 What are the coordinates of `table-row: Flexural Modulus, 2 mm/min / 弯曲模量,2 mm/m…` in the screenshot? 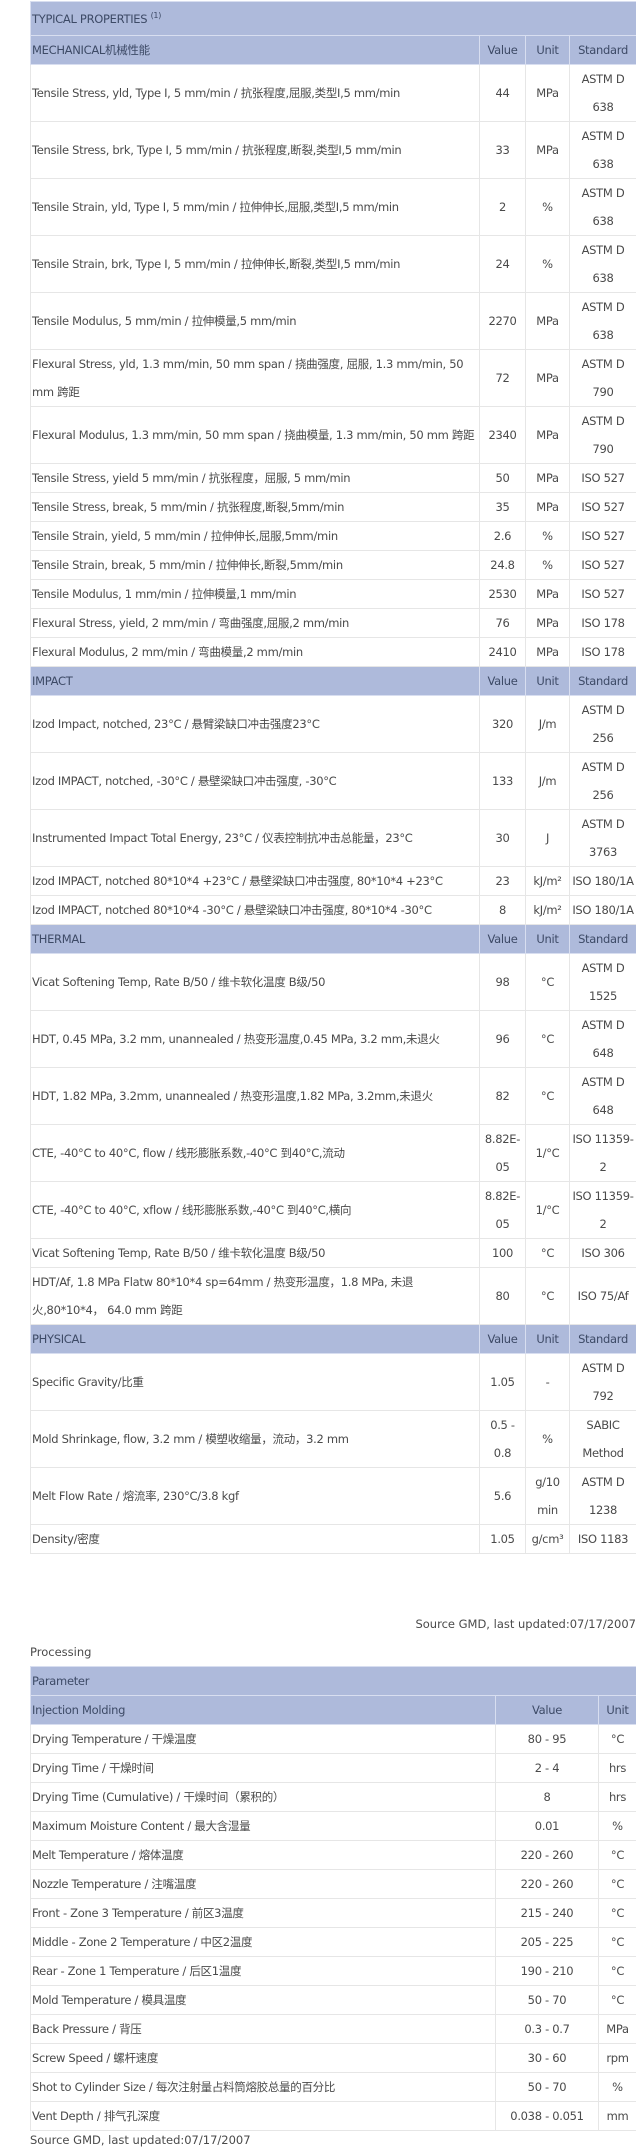 It's located at (333, 652).